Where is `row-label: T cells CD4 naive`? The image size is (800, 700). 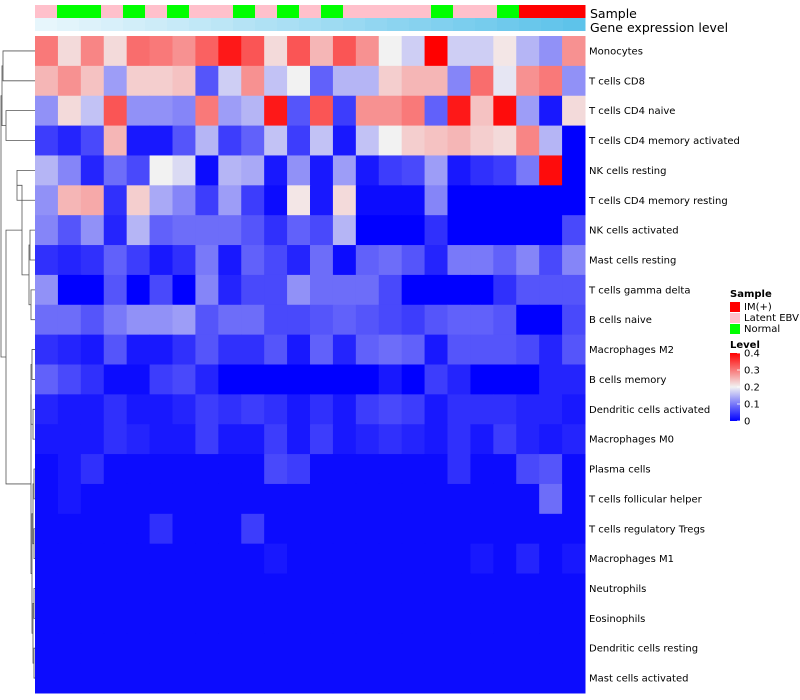 row-label: T cells CD4 naive is located at coordinates (631, 111).